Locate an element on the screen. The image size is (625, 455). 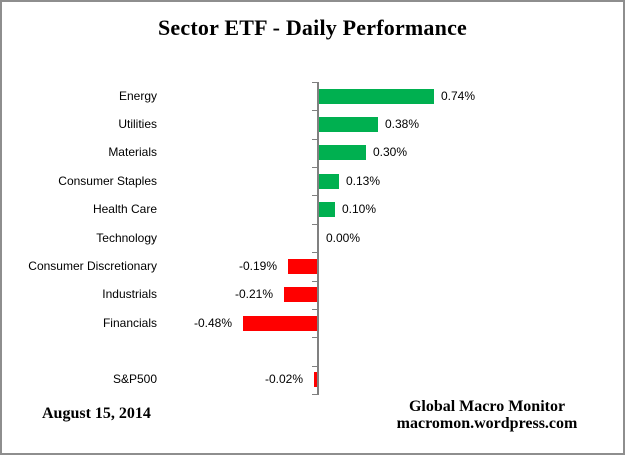
value-label-s-p500: -0.02% is located at coordinates (283, 379).